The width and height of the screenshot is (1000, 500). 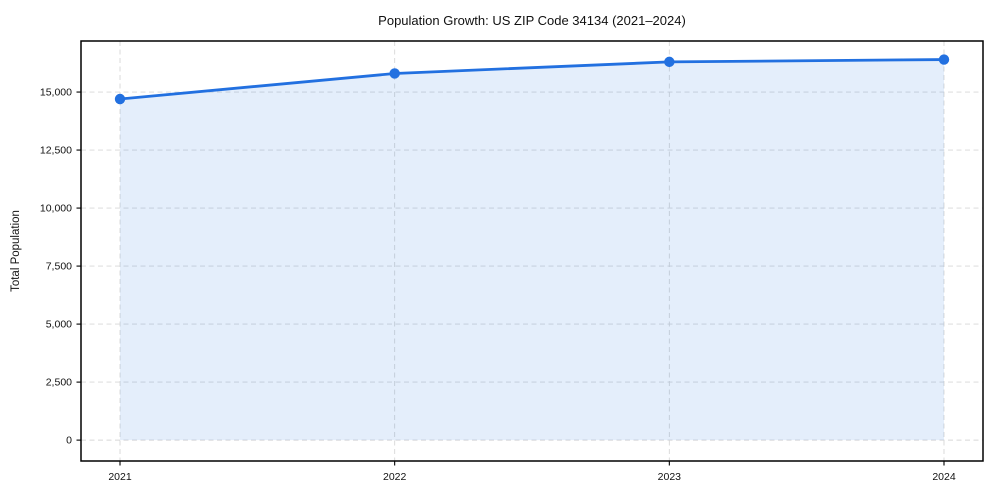 What do you see at coordinates (395, 477) in the screenshot?
I see `x-tick-label: 2022` at bounding box center [395, 477].